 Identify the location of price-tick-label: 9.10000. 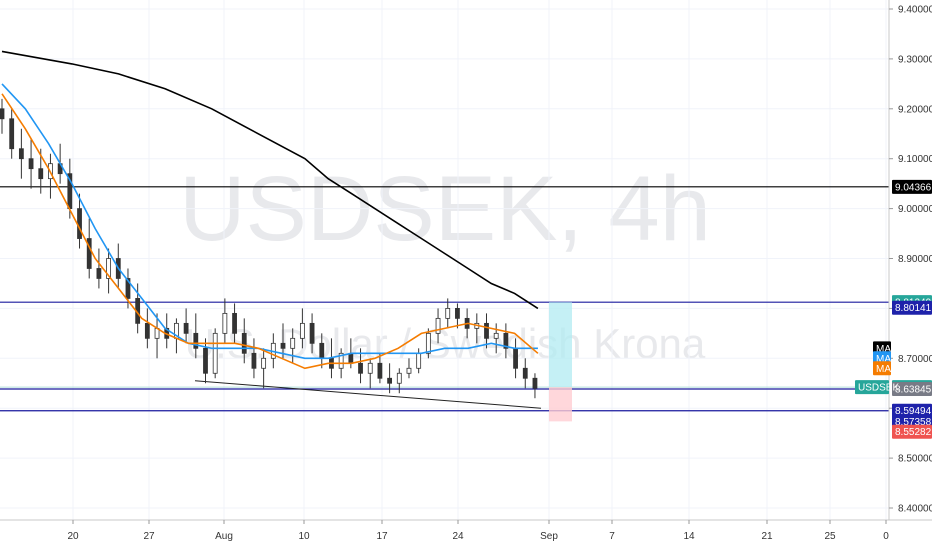
(915, 159).